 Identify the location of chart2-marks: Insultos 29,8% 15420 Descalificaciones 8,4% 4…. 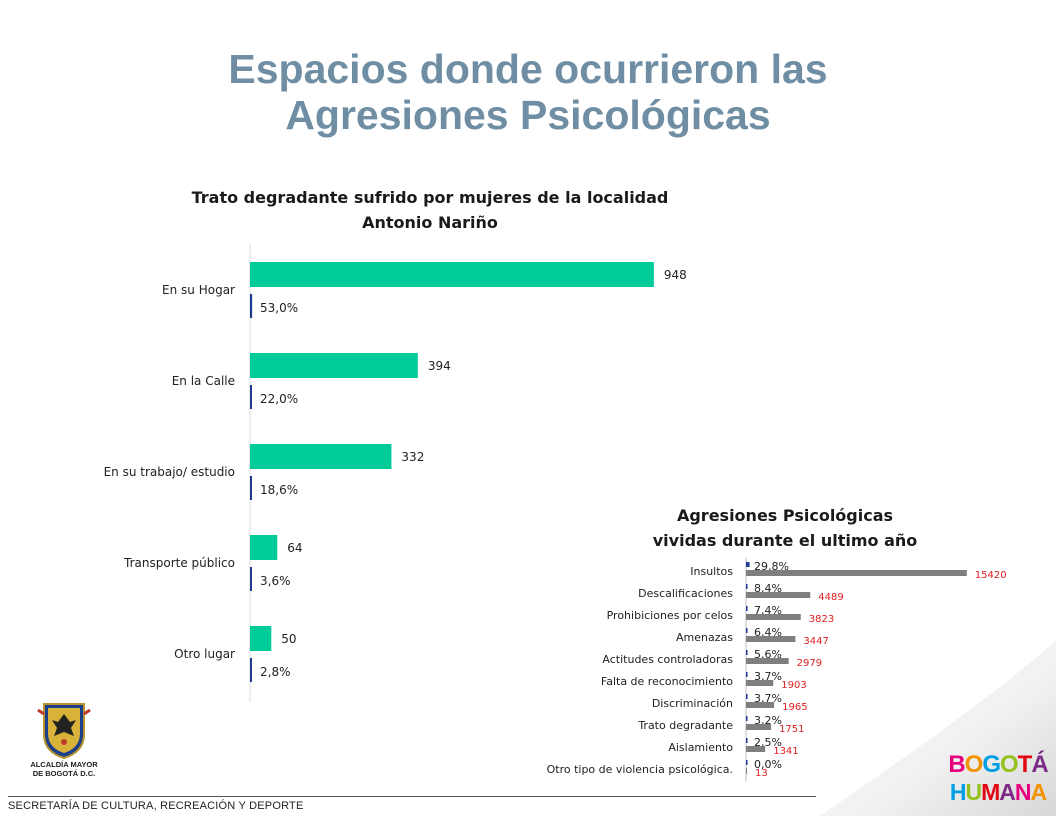
(777, 669).